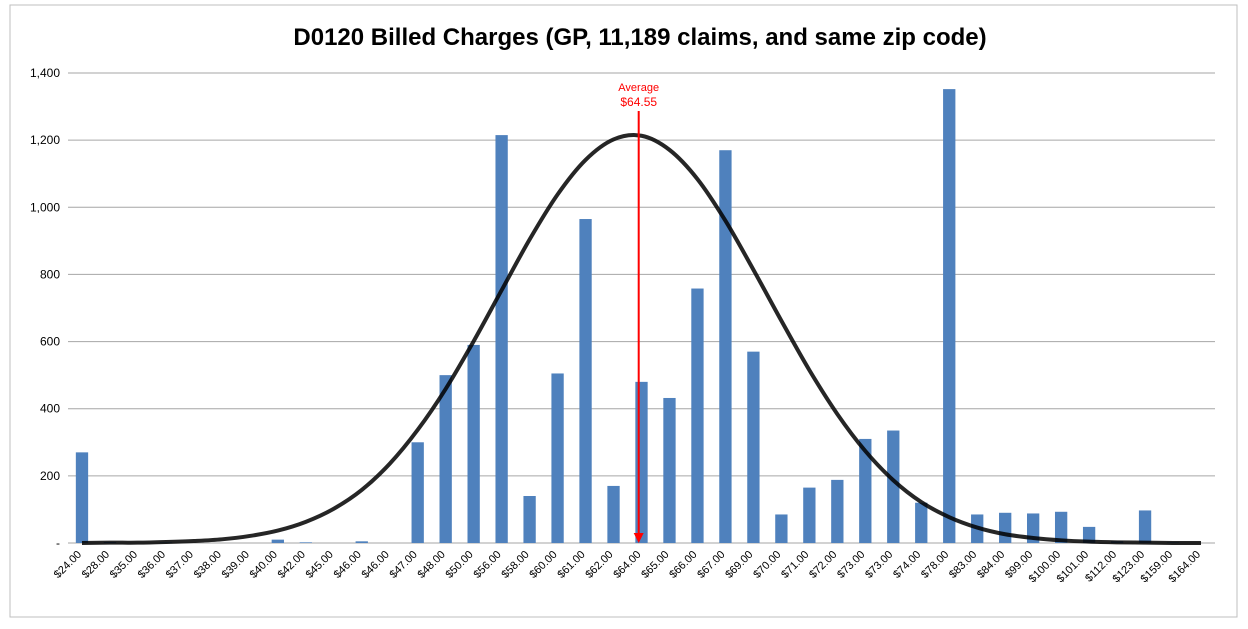  I want to click on y-tick-label: 800, so click(50, 274).